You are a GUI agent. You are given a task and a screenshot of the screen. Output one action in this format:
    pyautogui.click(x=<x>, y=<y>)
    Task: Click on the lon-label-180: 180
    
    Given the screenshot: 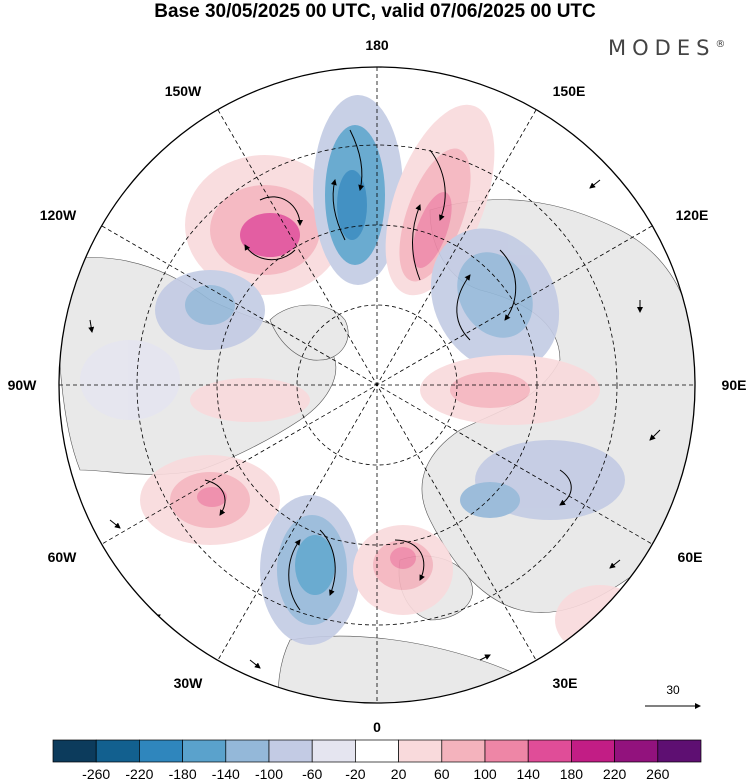 What is the action you would take?
    pyautogui.click(x=377, y=45)
    